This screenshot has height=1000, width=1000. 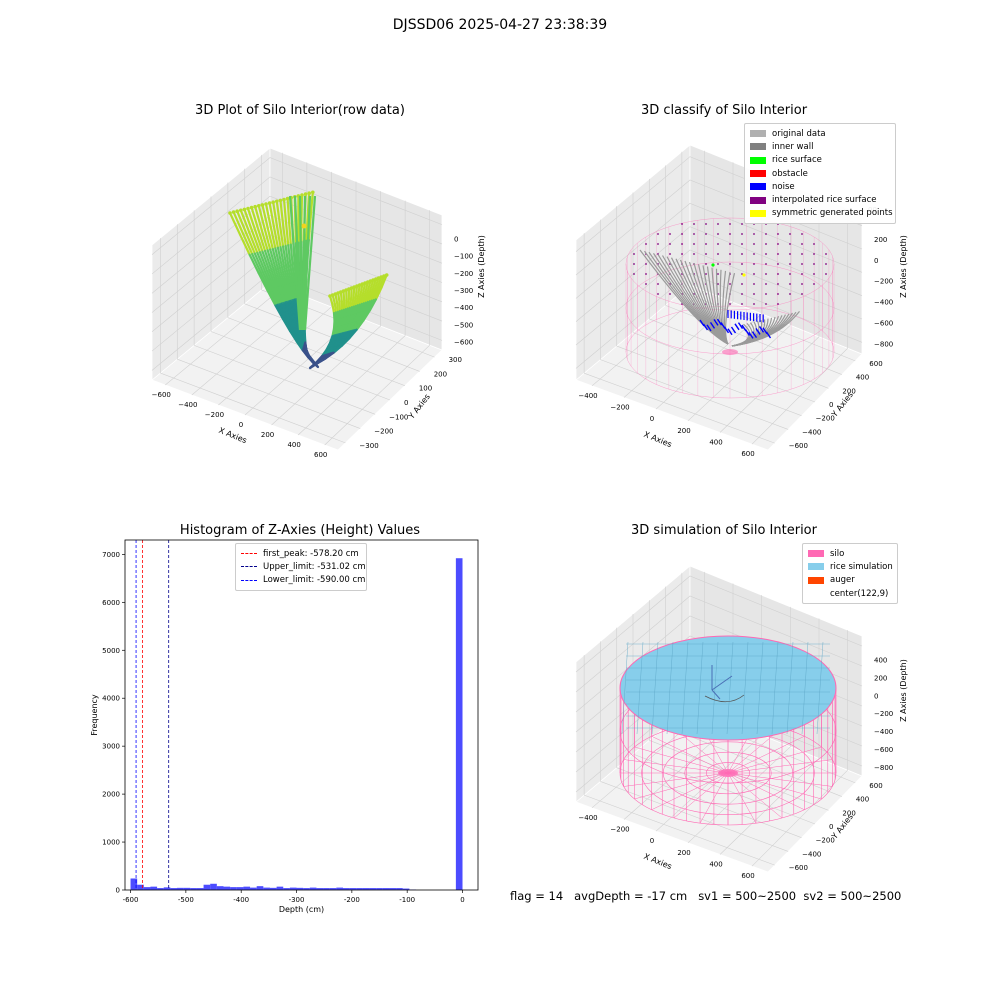 I want to click on raw-ztick-label: −600, so click(x=463, y=342).